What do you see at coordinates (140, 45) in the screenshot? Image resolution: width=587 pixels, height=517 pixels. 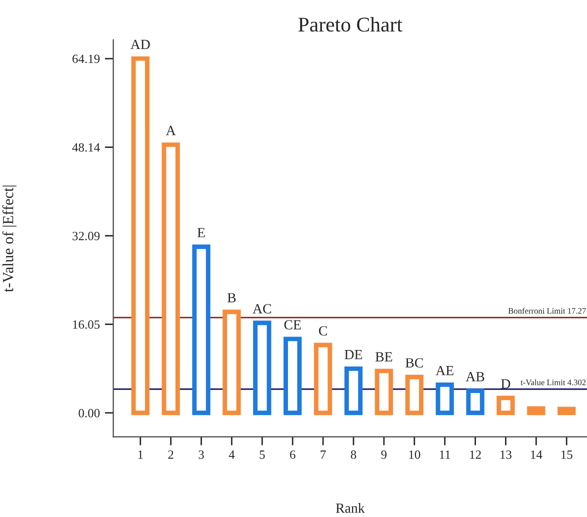 I see `annotation: AD` at bounding box center [140, 45].